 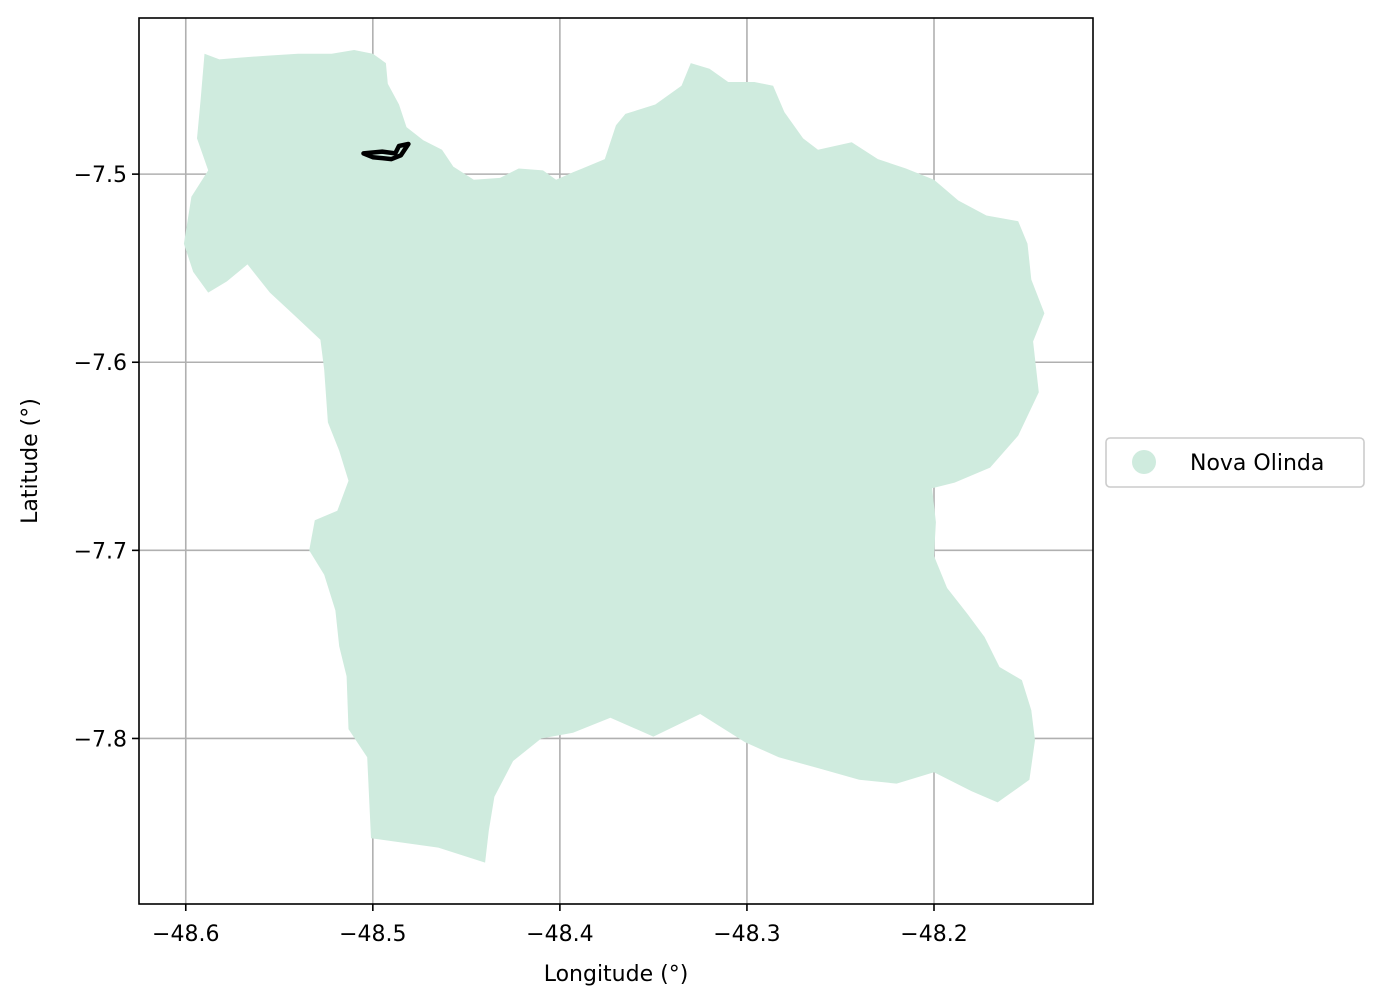 I want to click on x-axis-label: Longitude (°), so click(x=616, y=974).